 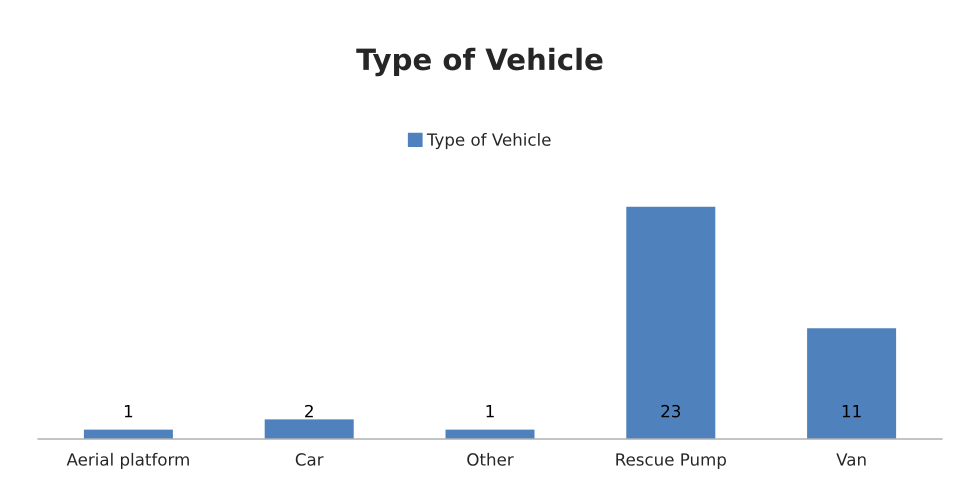 What do you see at coordinates (310, 459) in the screenshot?
I see `x-tick-label: Car` at bounding box center [310, 459].